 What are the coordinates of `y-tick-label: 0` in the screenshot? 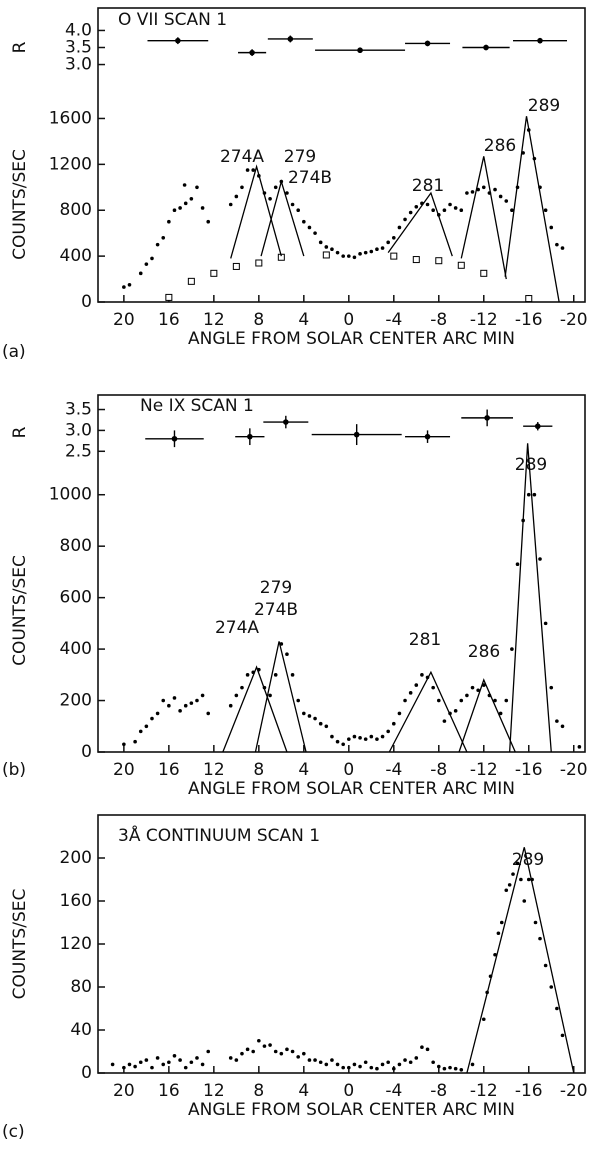 It's located at (86, 302).